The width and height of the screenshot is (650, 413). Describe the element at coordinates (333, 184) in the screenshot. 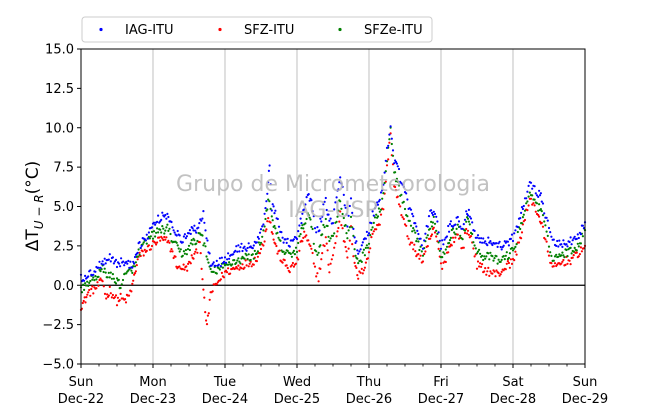

I see `watermark-line-1: Grupo de Micrometeorologia` at that location.